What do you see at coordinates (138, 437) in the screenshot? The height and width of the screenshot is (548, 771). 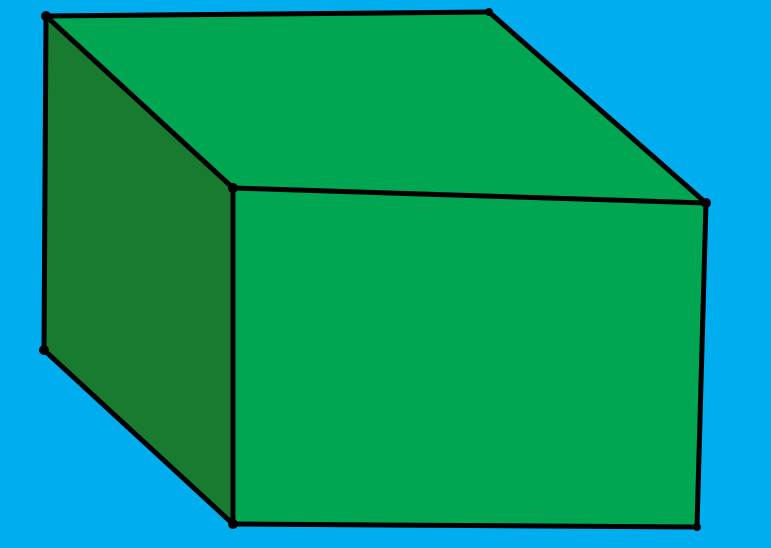 I see `edge-left-bottom` at bounding box center [138, 437].